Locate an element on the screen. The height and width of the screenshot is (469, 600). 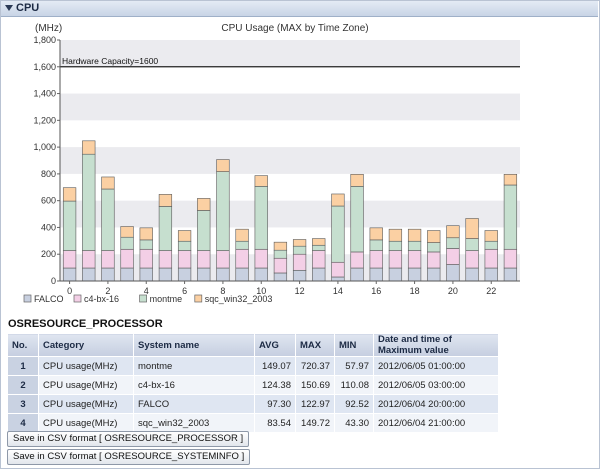
row-no: 4 is located at coordinates (23, 423).